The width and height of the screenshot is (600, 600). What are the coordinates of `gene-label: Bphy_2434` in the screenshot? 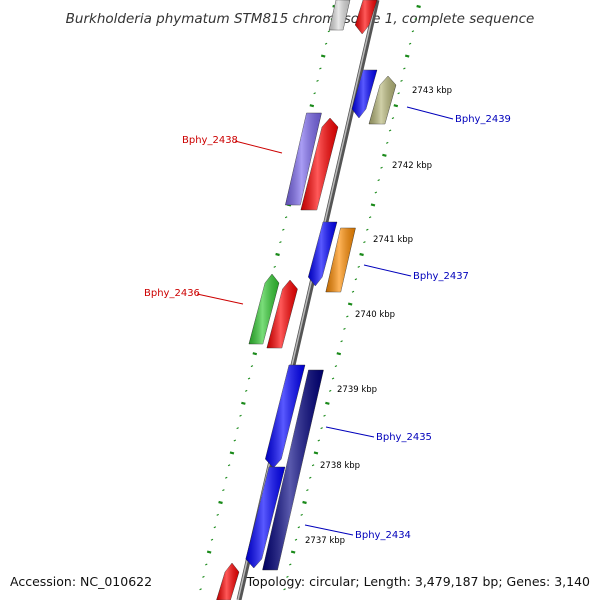 It's located at (383, 535).